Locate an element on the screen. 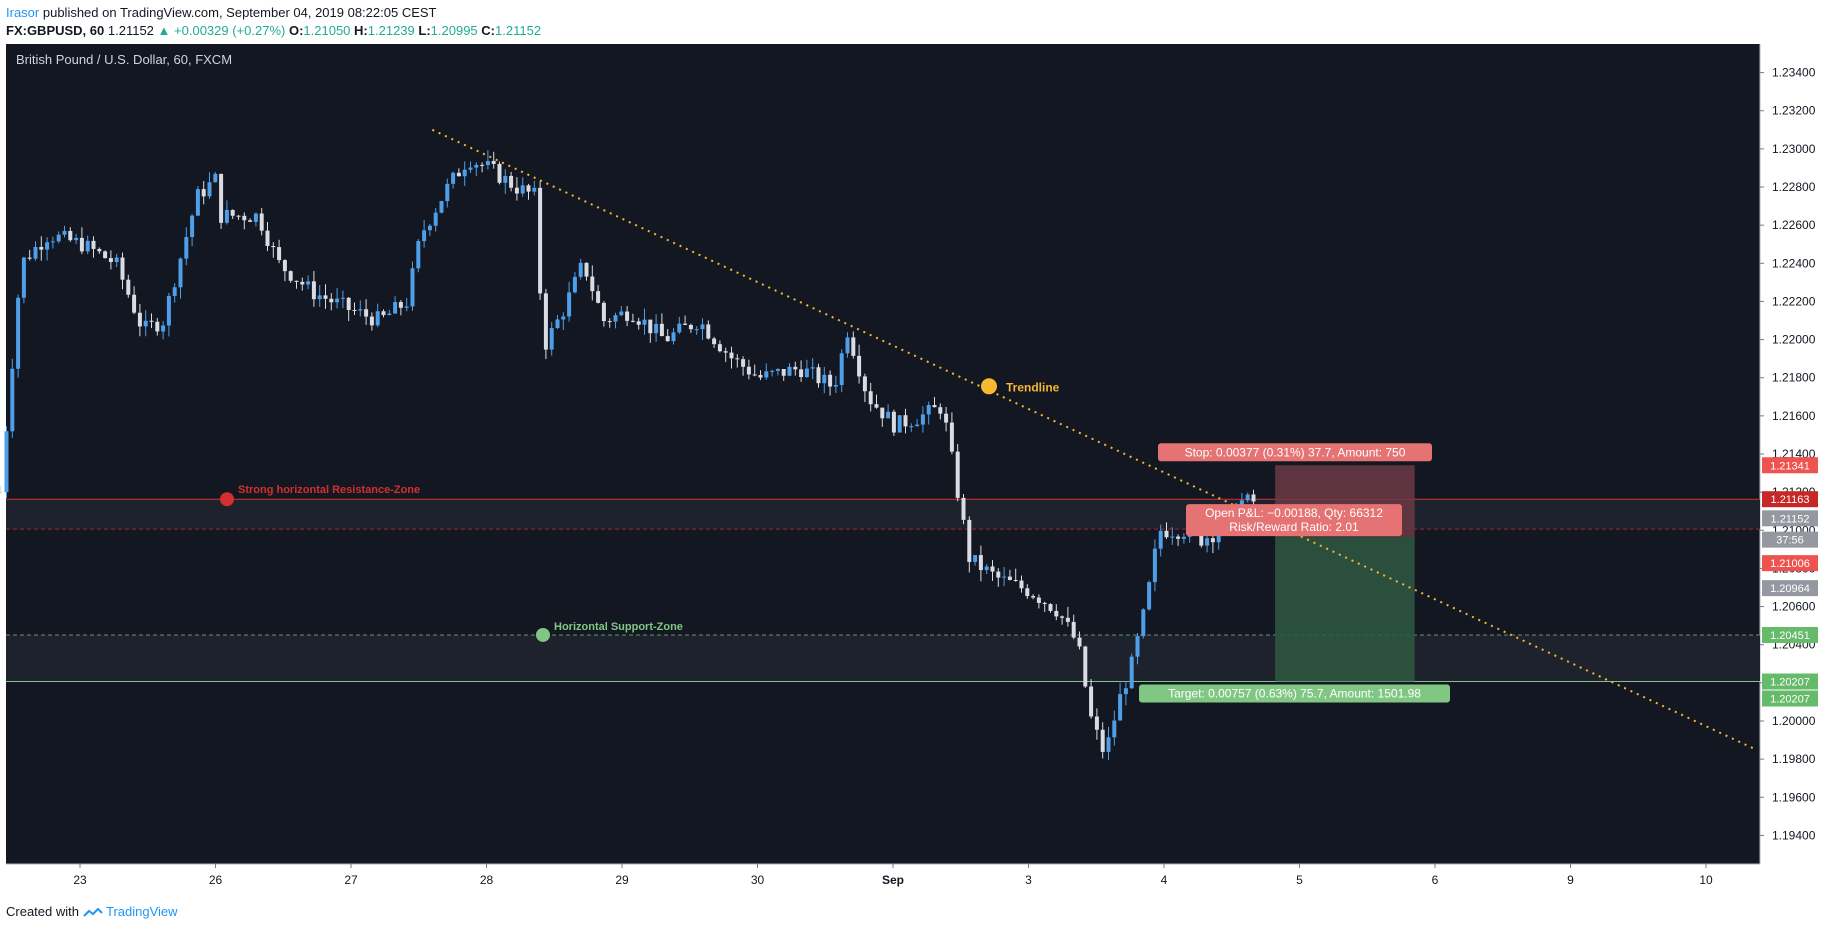 The image size is (1828, 930). rr-label: Risk/Reward Ratio: 2.01 is located at coordinates (1294, 527).